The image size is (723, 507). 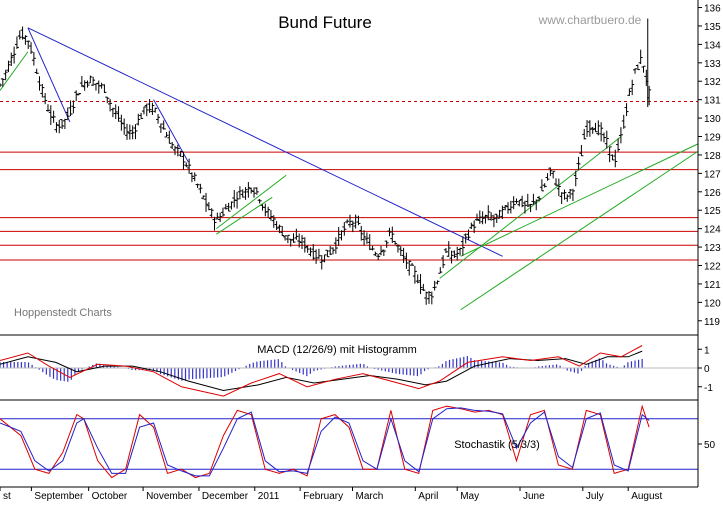 What do you see at coordinates (595, 496) in the screenshot?
I see `month-label: July` at bounding box center [595, 496].